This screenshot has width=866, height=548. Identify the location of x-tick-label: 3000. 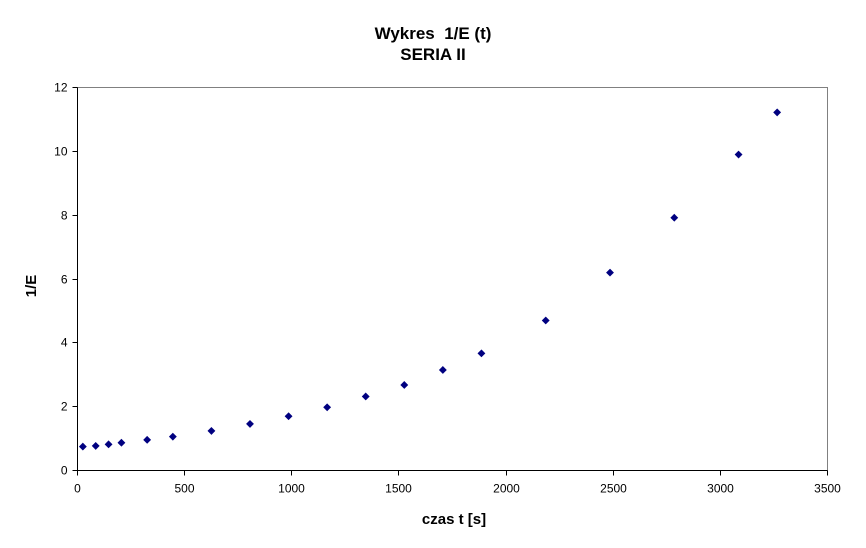
(720, 489).